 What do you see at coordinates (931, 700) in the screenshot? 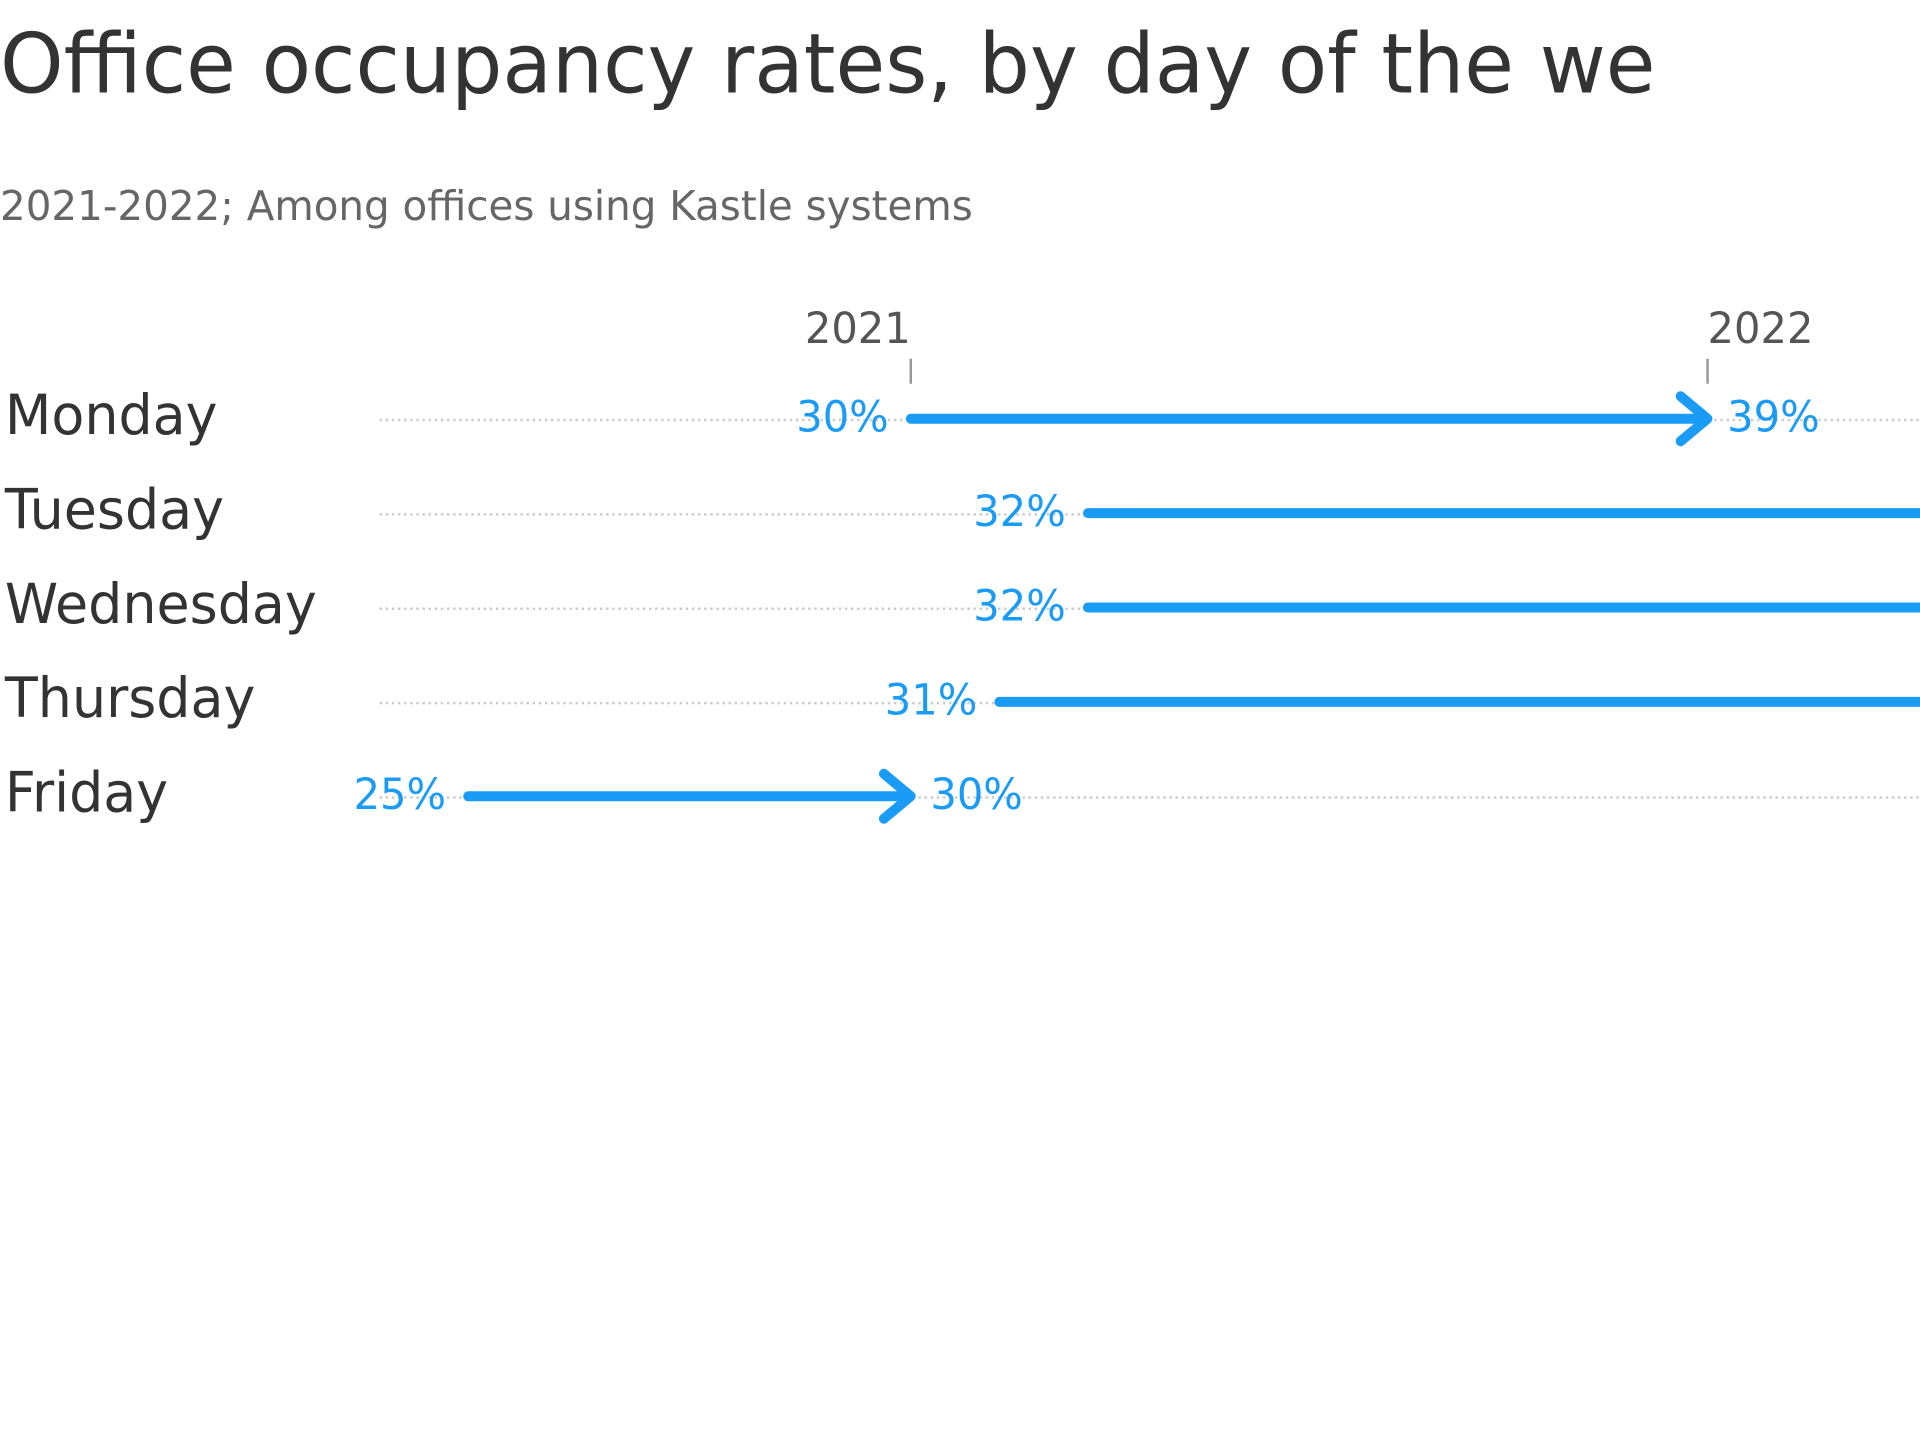
I see `value-label: 31%` at bounding box center [931, 700].